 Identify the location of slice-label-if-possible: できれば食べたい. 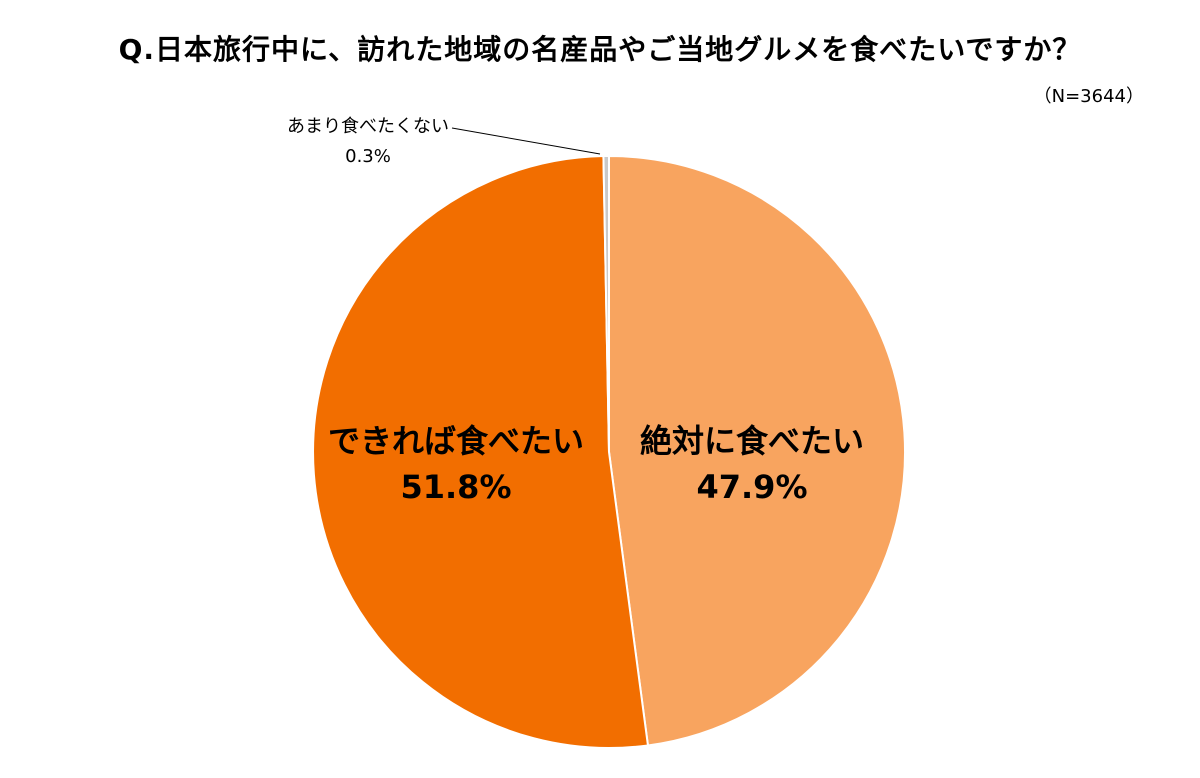
(456, 441).